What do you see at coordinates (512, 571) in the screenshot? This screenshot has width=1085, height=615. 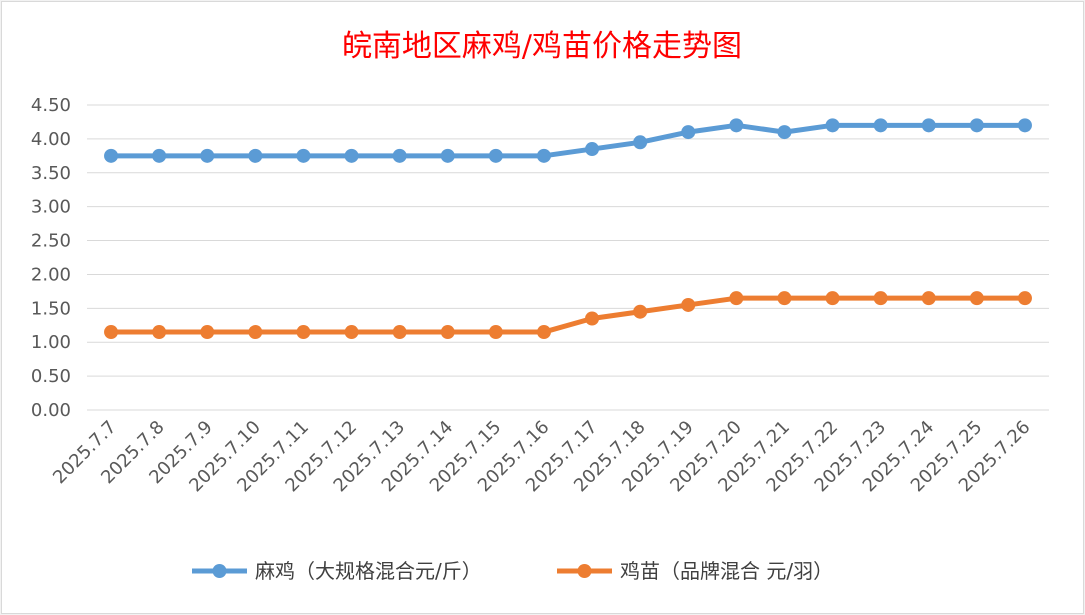 I see `legend: 麻鸡（大规格混合元/斤） 鸡苗（品牌混合 元/羽）` at bounding box center [512, 571].